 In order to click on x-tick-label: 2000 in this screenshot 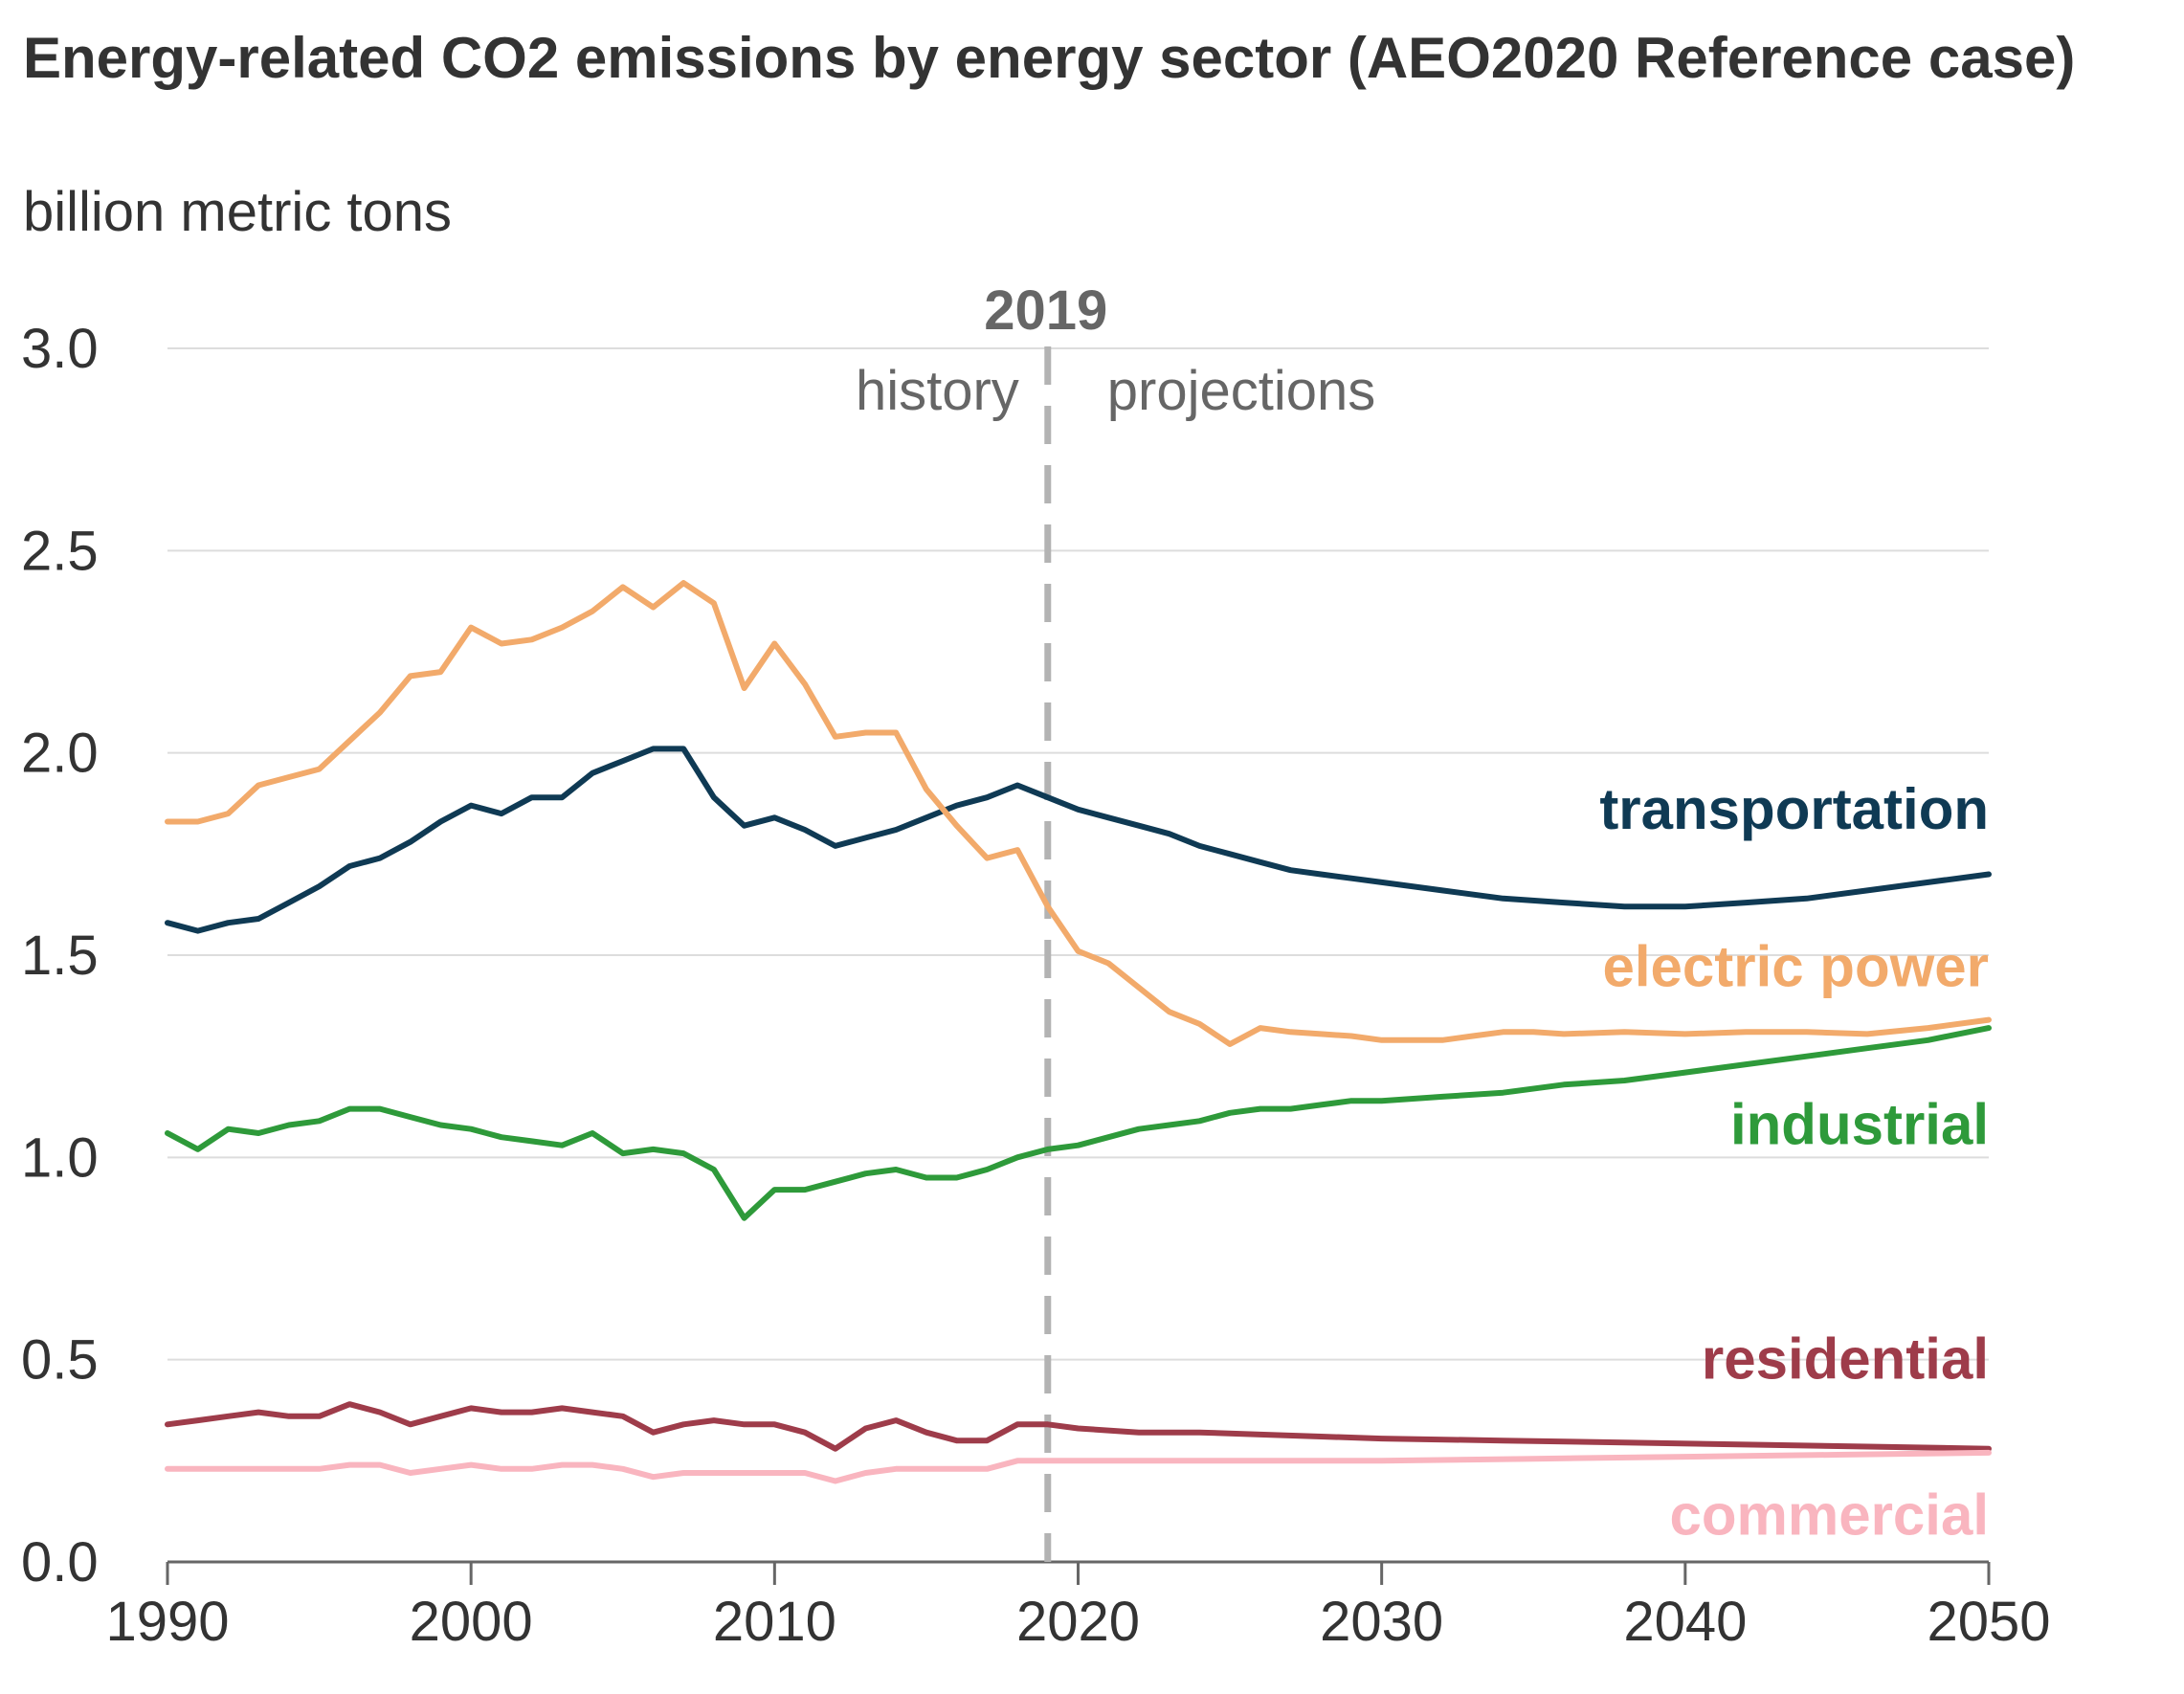, I will do `click(472, 1622)`.